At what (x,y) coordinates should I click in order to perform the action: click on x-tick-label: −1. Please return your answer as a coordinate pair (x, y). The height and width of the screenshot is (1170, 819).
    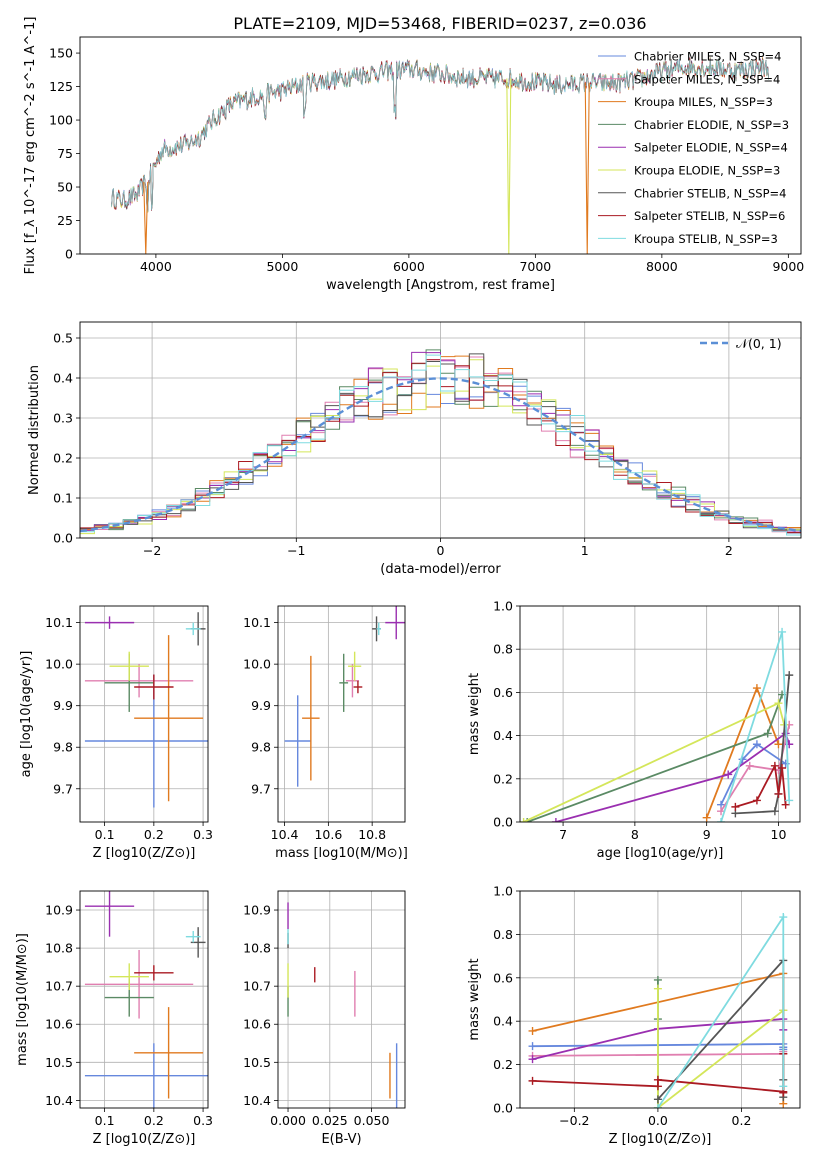
    Looking at the image, I should click on (296, 550).